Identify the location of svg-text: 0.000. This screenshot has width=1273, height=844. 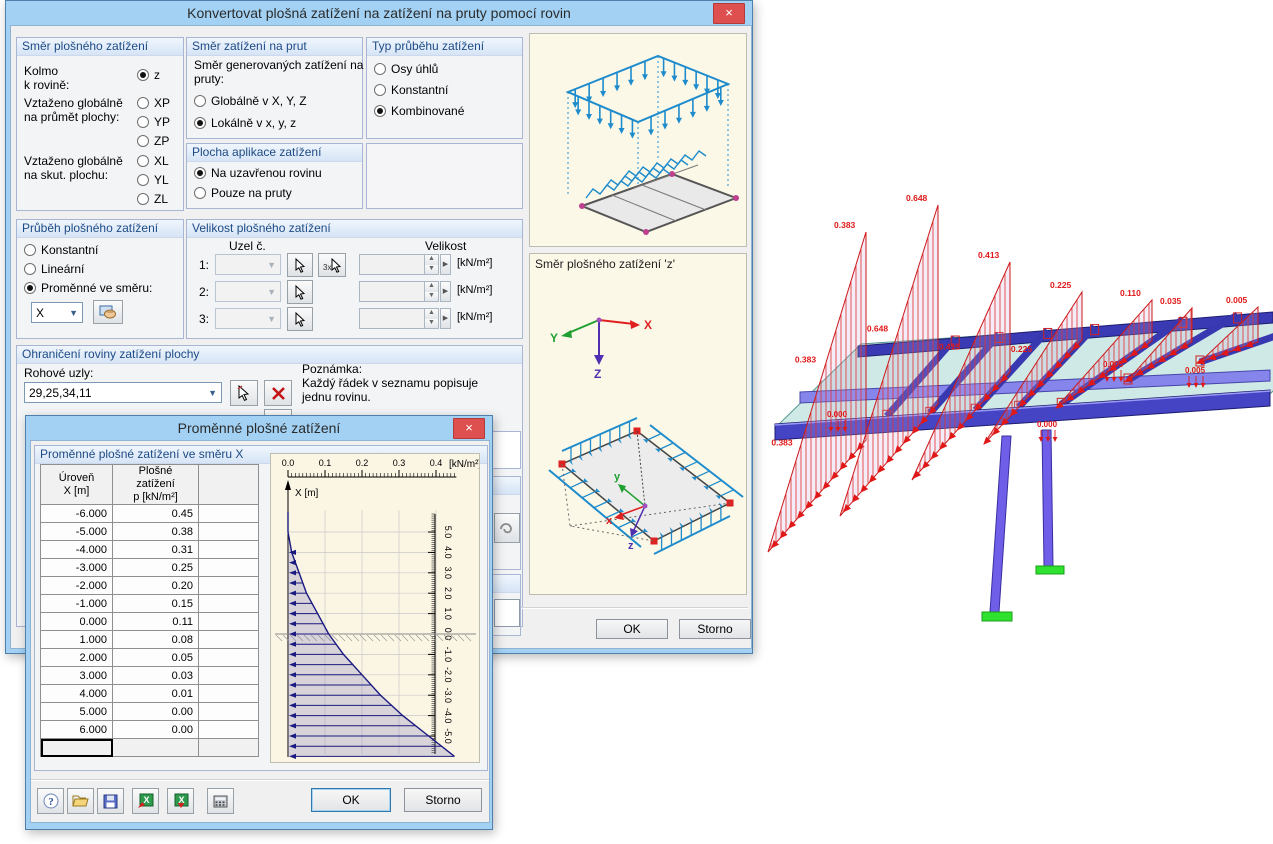
(1047, 424).